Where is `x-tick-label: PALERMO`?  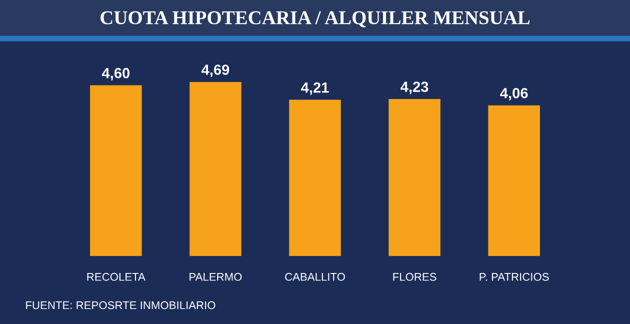
x-tick-label: PALERMO is located at coordinates (216, 276).